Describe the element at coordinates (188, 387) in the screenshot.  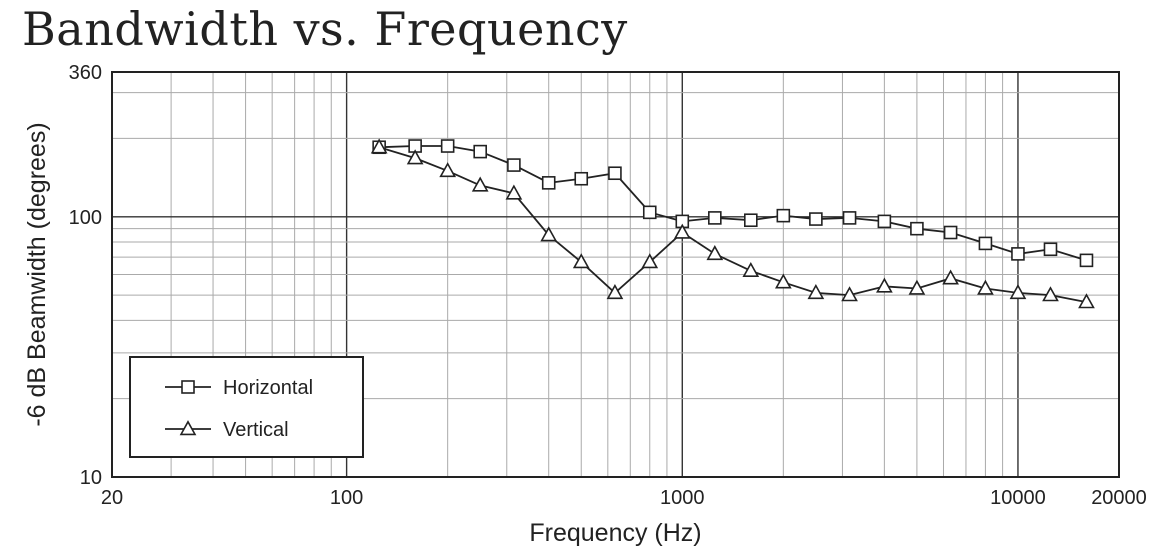
I see `legend-marker-horizontal` at that location.